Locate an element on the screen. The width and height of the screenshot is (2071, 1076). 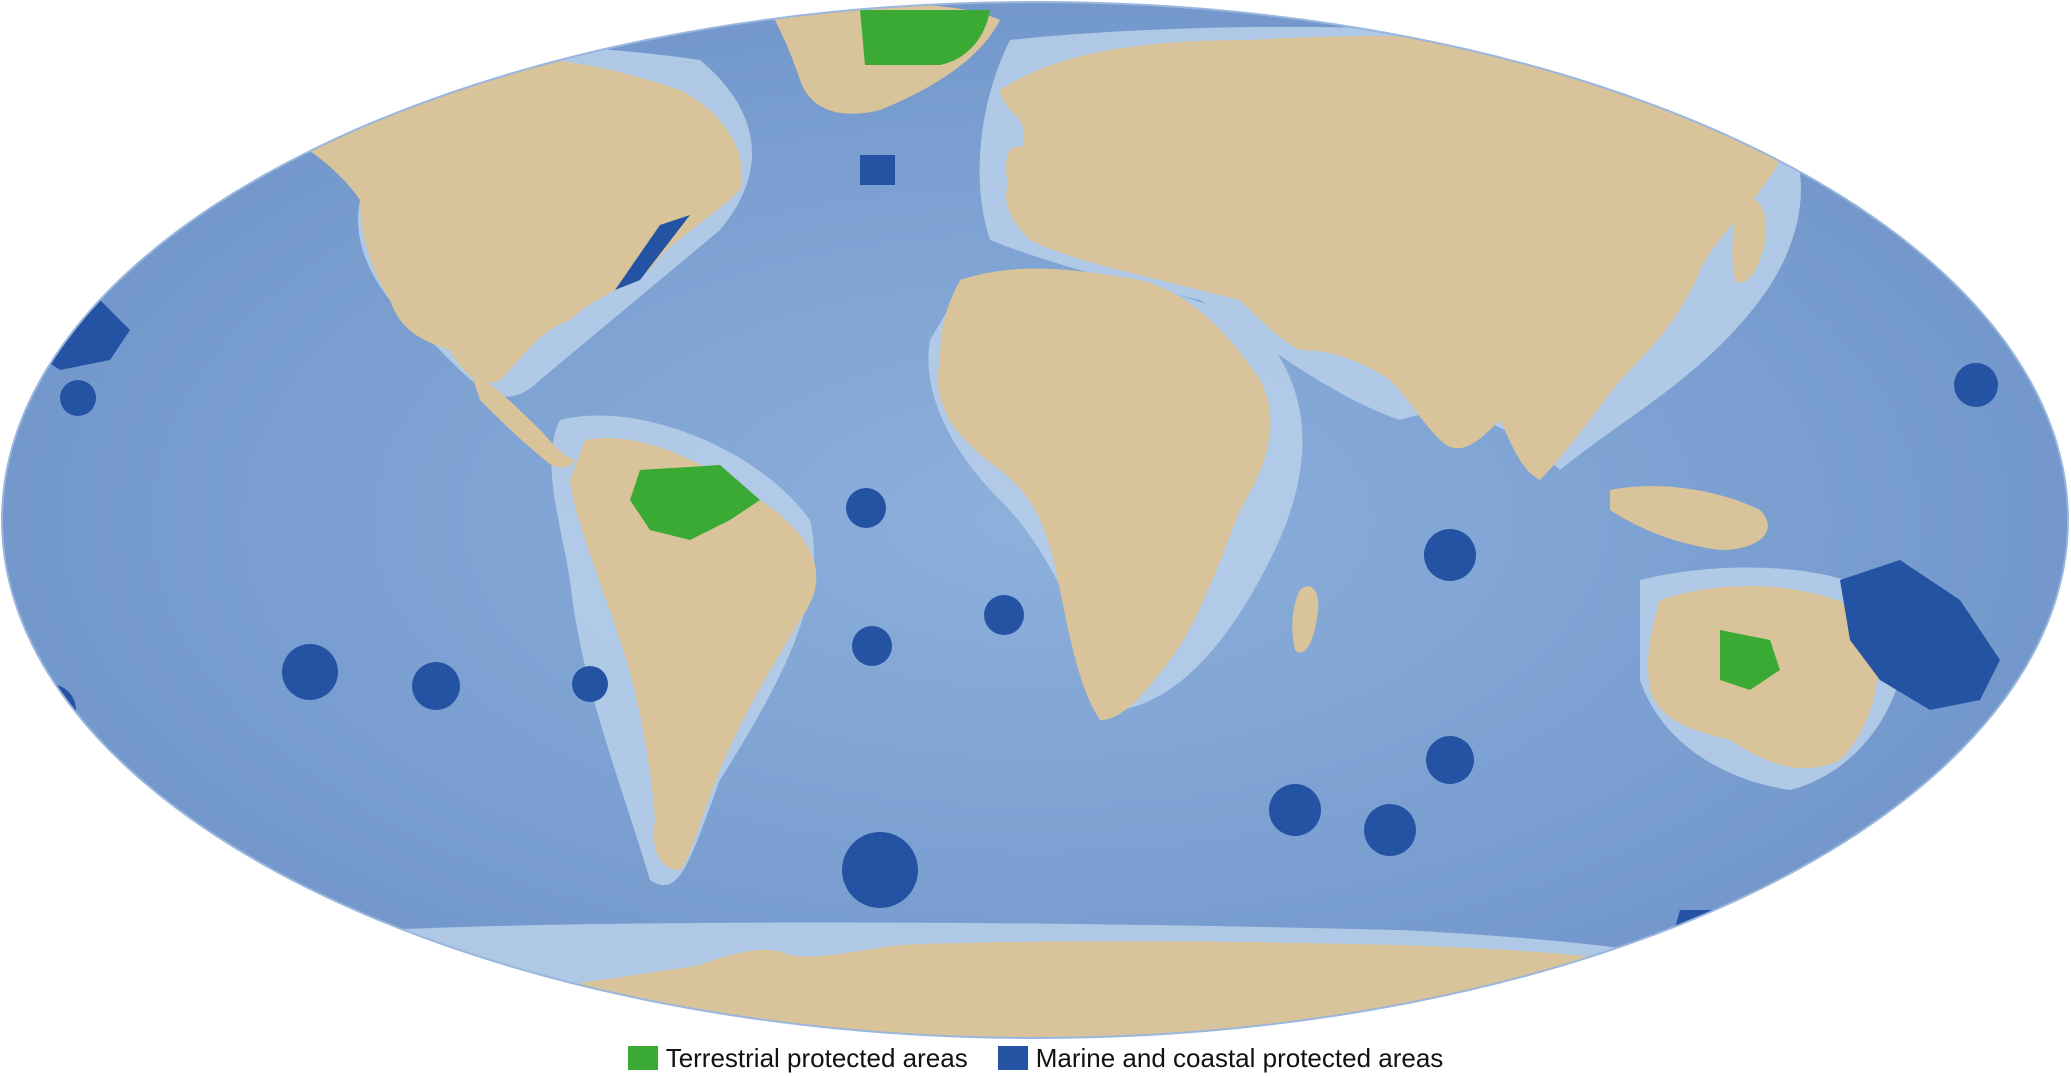
scotia-sea-marine-area is located at coordinates (880, 870).